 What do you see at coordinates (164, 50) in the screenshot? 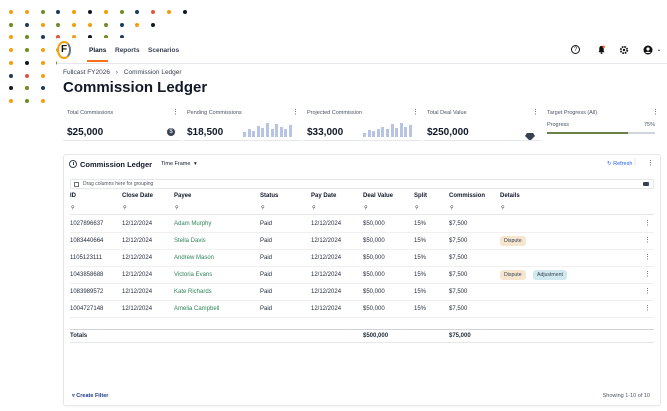
I see `tab-scenarios: Scenarios` at bounding box center [164, 50].